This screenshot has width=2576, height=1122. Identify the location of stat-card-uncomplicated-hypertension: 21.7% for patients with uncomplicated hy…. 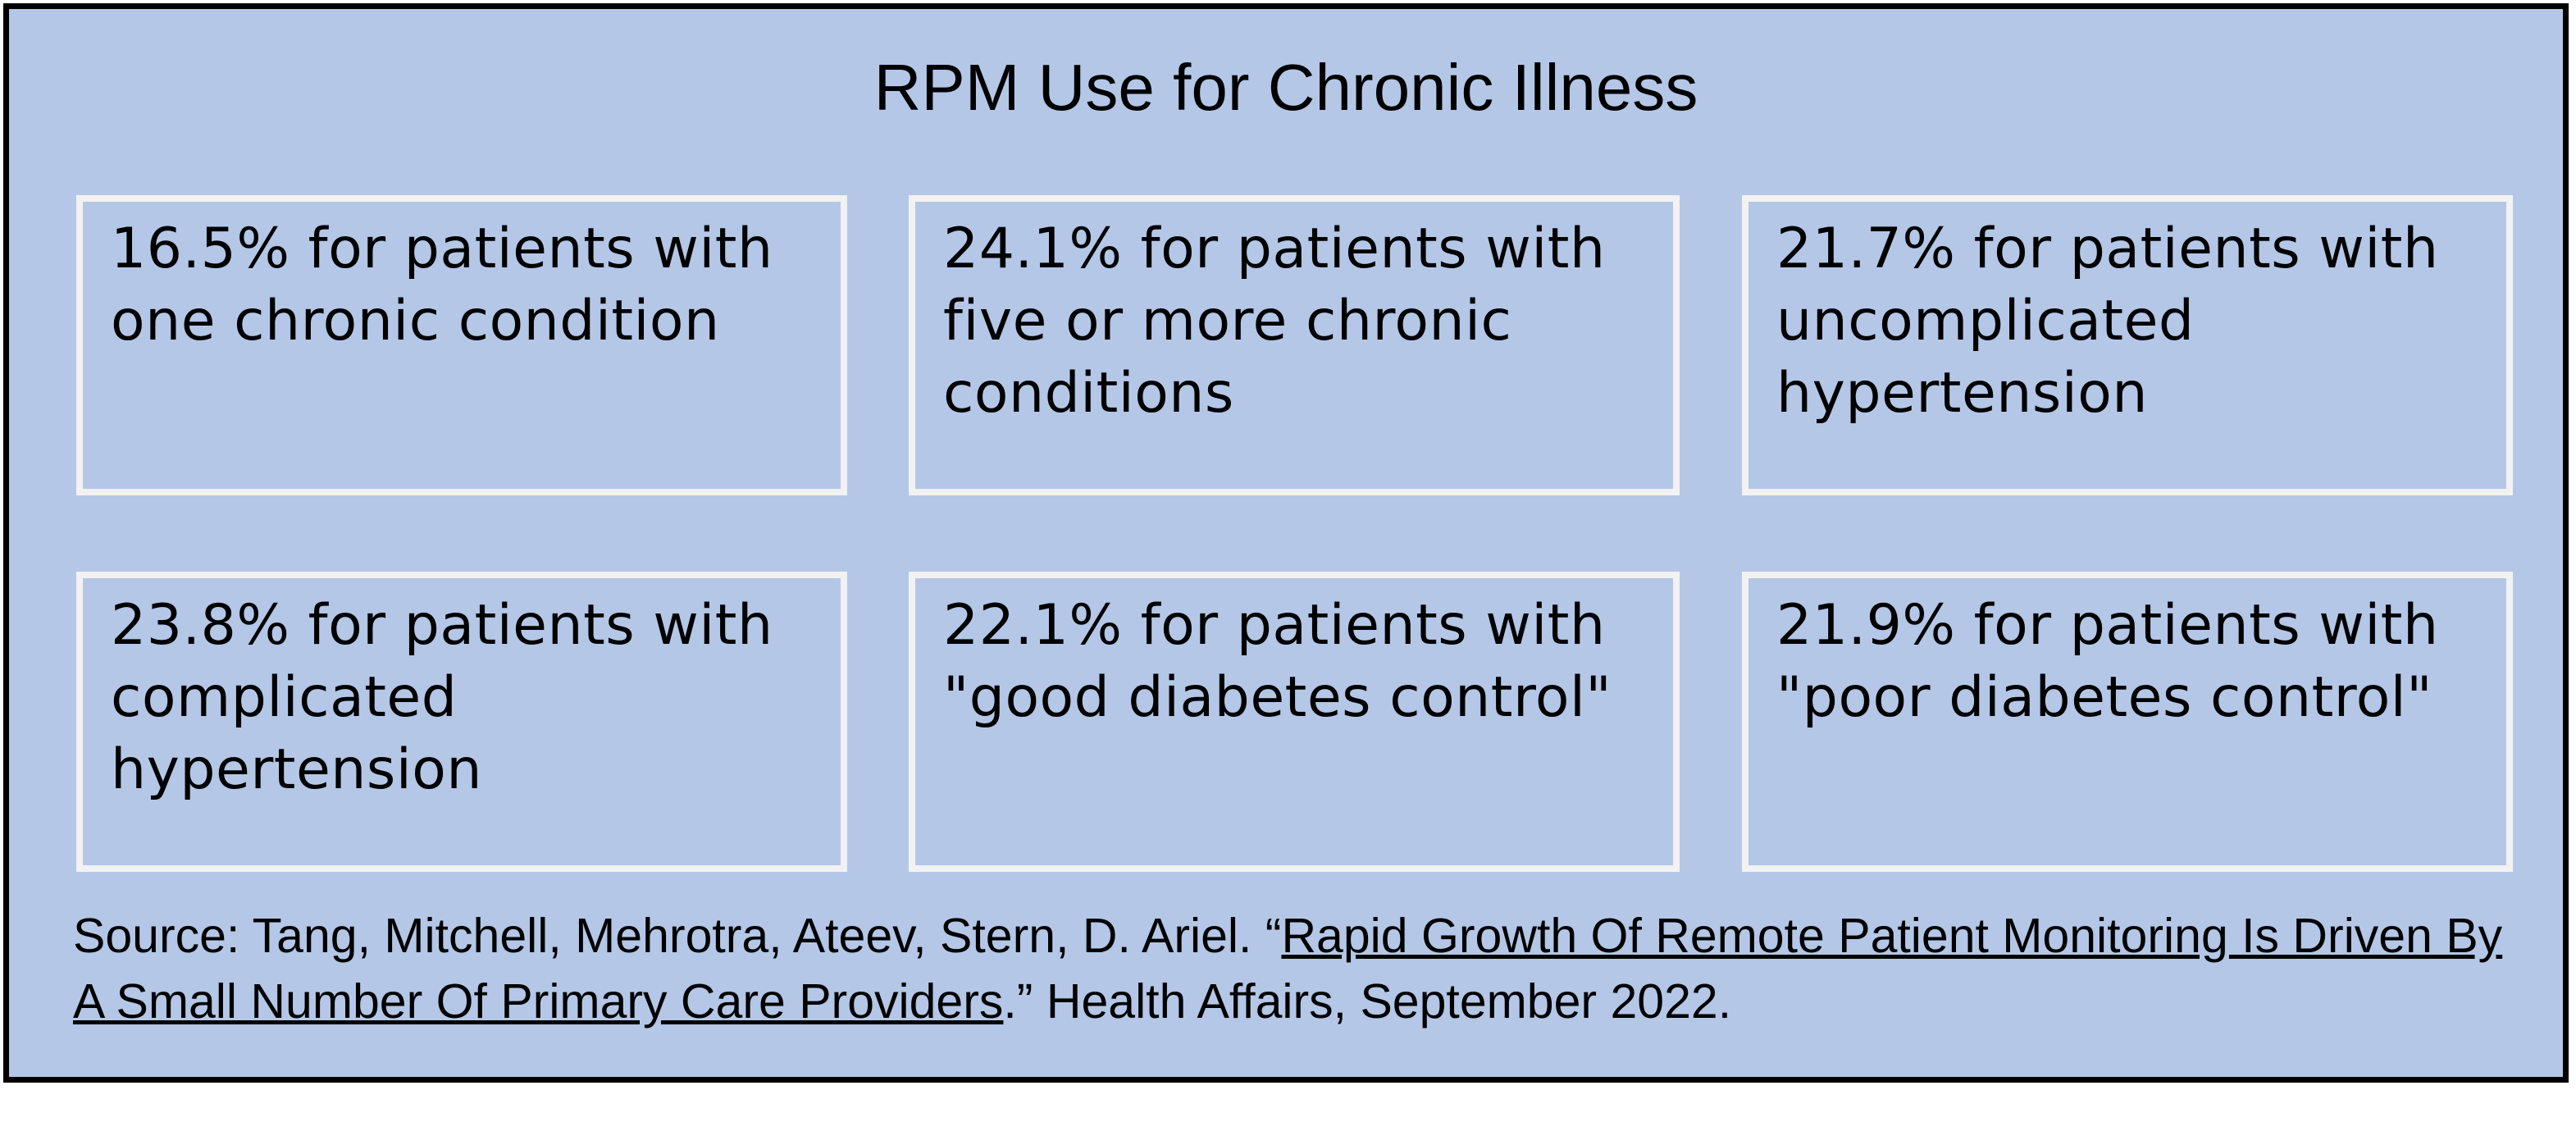
(2127, 345).